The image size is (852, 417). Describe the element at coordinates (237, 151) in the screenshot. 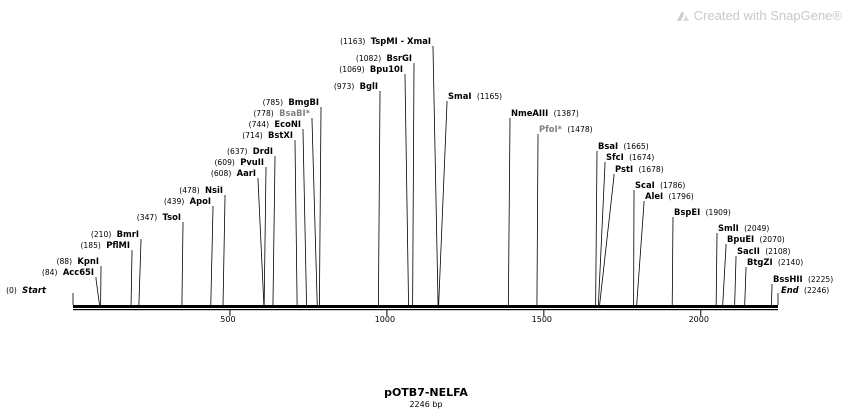

I see `site-drdi-position: (637)` at that location.